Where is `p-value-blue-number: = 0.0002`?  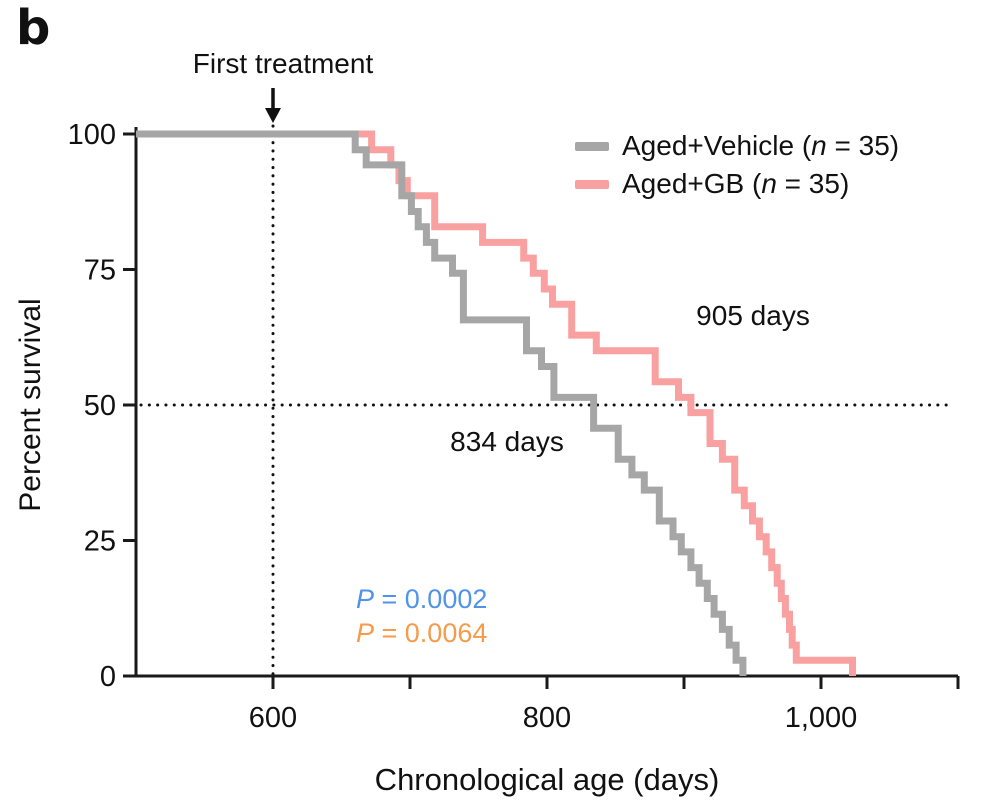
p-value-blue-number: = 0.0002 is located at coordinates (431, 599).